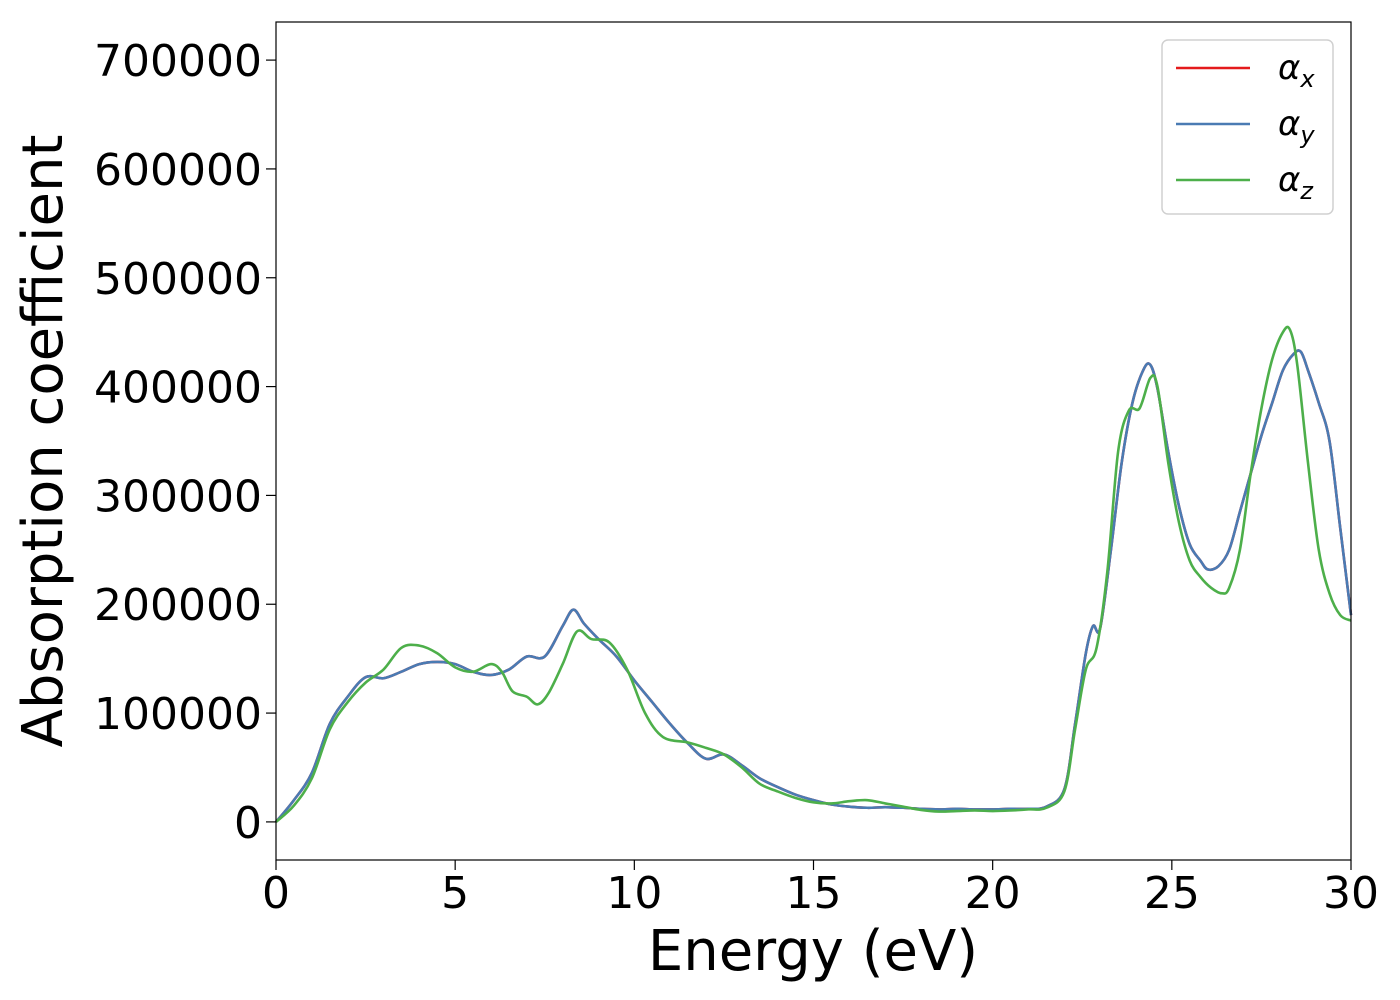 This screenshot has height=1000, width=1400. I want to click on legend-label-x: αx, so click(1296, 70).